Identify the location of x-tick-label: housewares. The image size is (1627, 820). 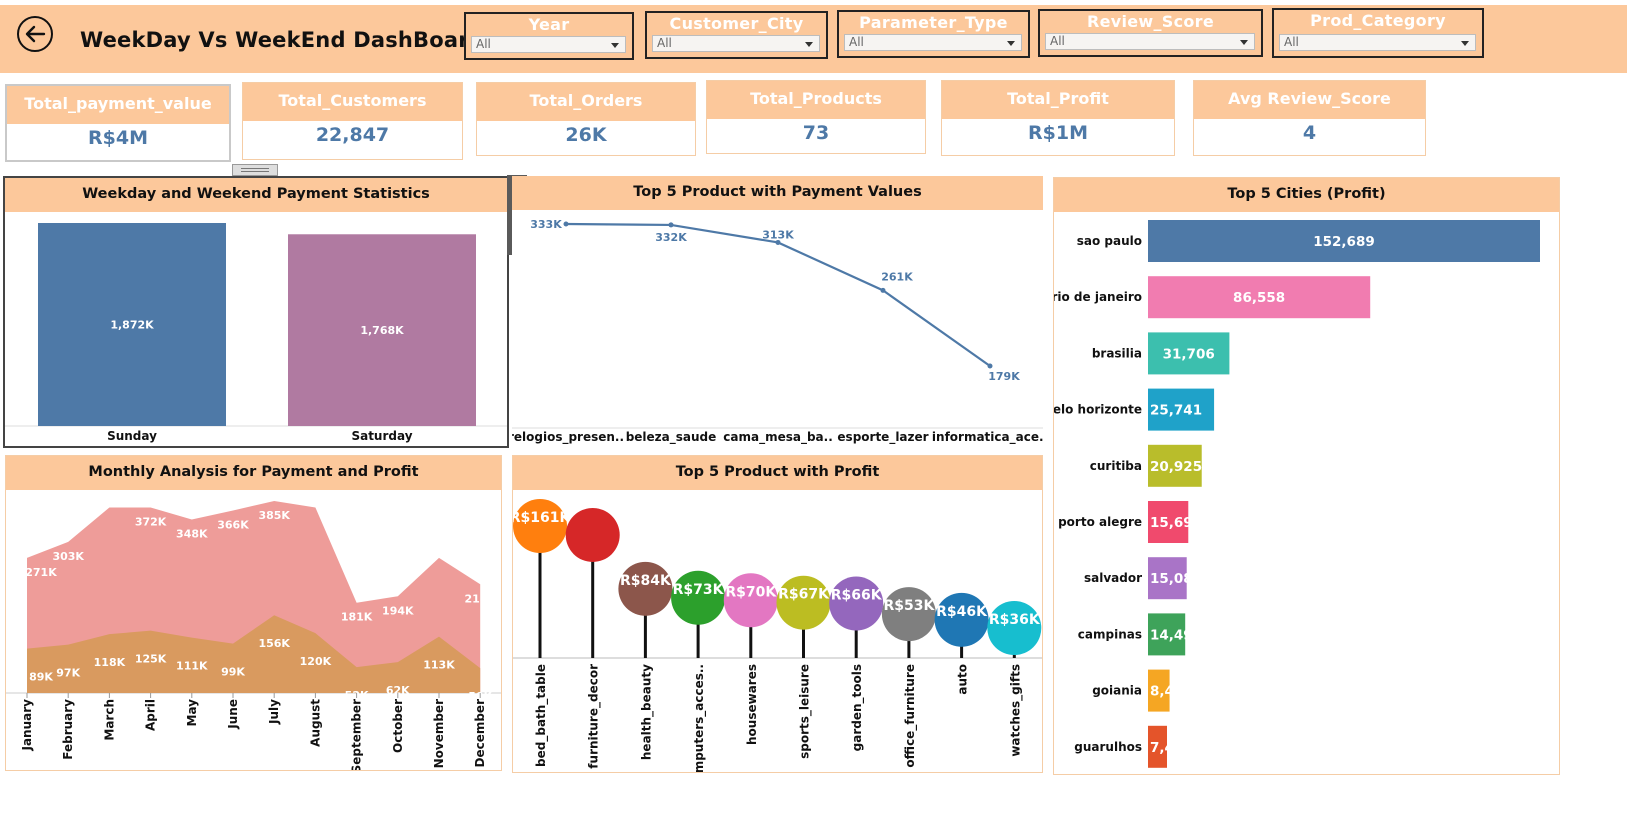
(752, 704).